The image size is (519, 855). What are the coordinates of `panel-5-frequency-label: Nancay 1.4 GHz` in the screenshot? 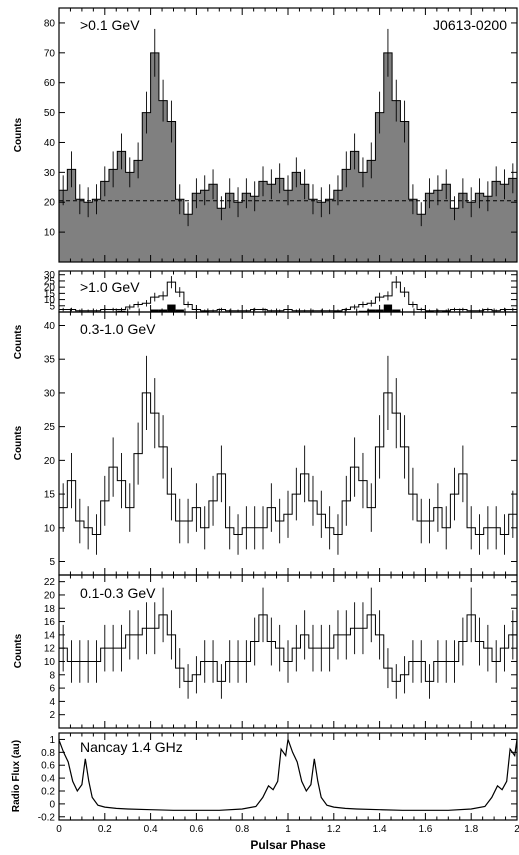 It's located at (131, 747).